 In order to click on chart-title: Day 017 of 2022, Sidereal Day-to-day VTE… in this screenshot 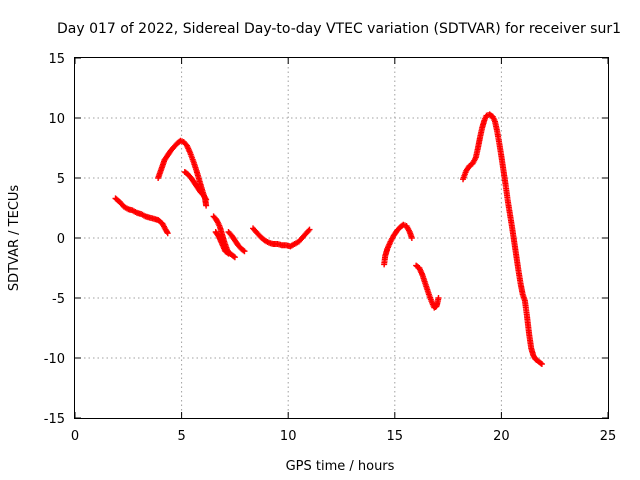, I will do `click(339, 29)`.